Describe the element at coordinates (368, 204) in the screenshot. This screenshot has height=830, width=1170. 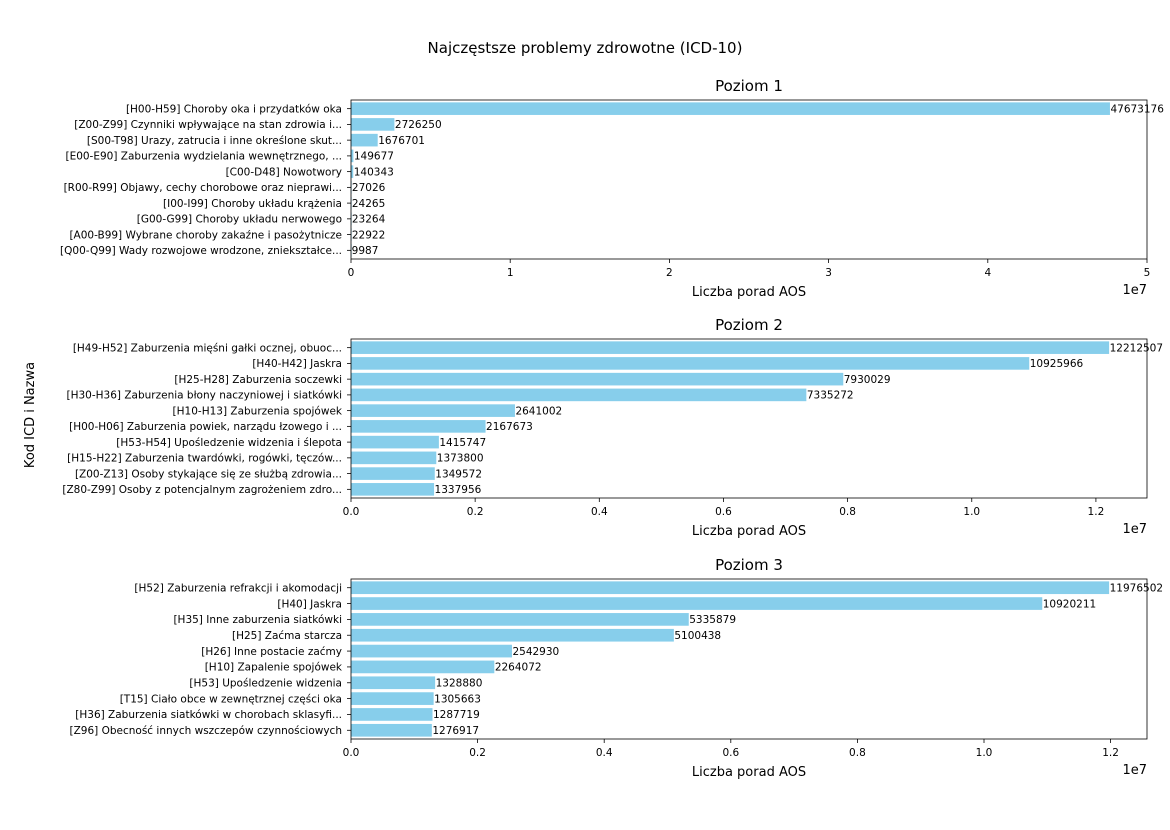
I see `bar-value-label: 24265` at that location.